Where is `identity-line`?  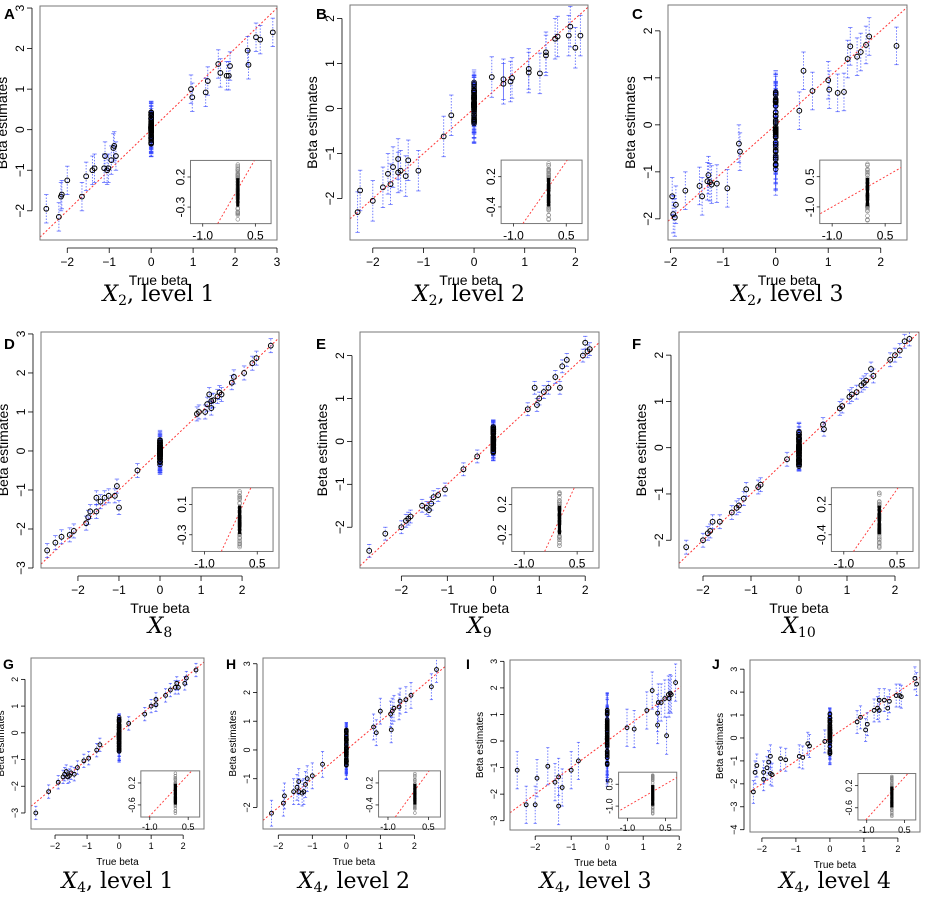
identity-line is located at coordinates (787, 114).